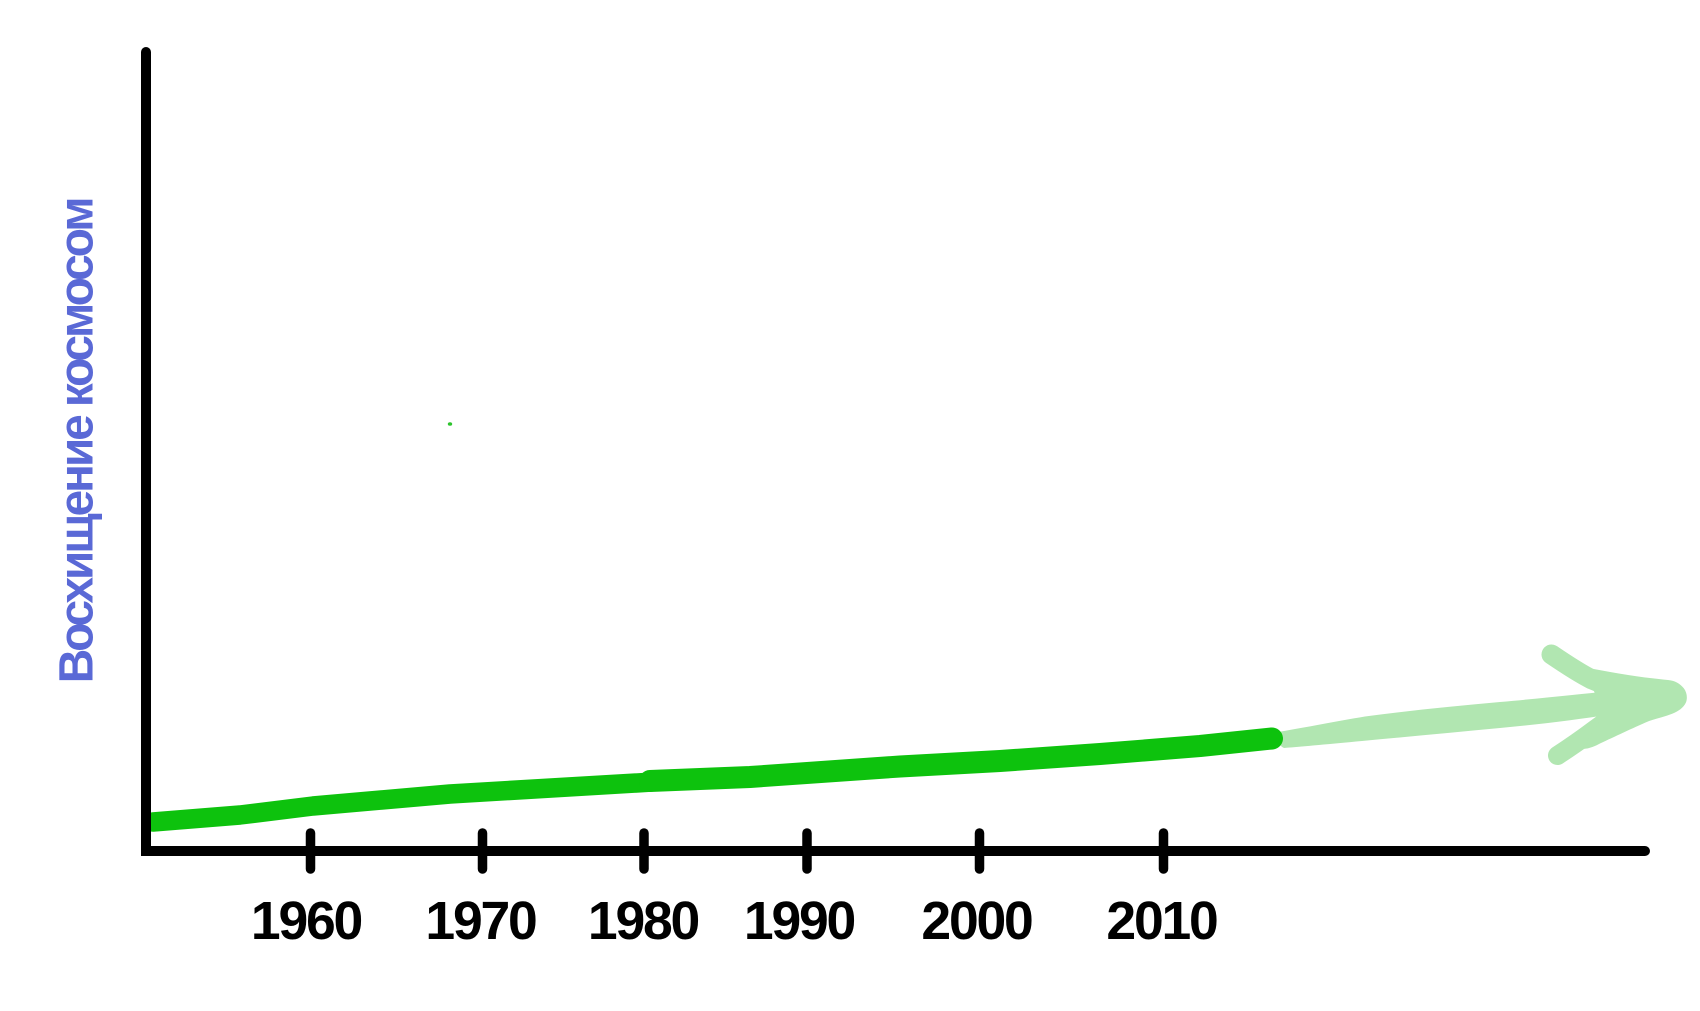 The height and width of the screenshot is (1011, 1700). Describe the element at coordinates (306, 921) in the screenshot. I see `svg-text: 1960` at that location.